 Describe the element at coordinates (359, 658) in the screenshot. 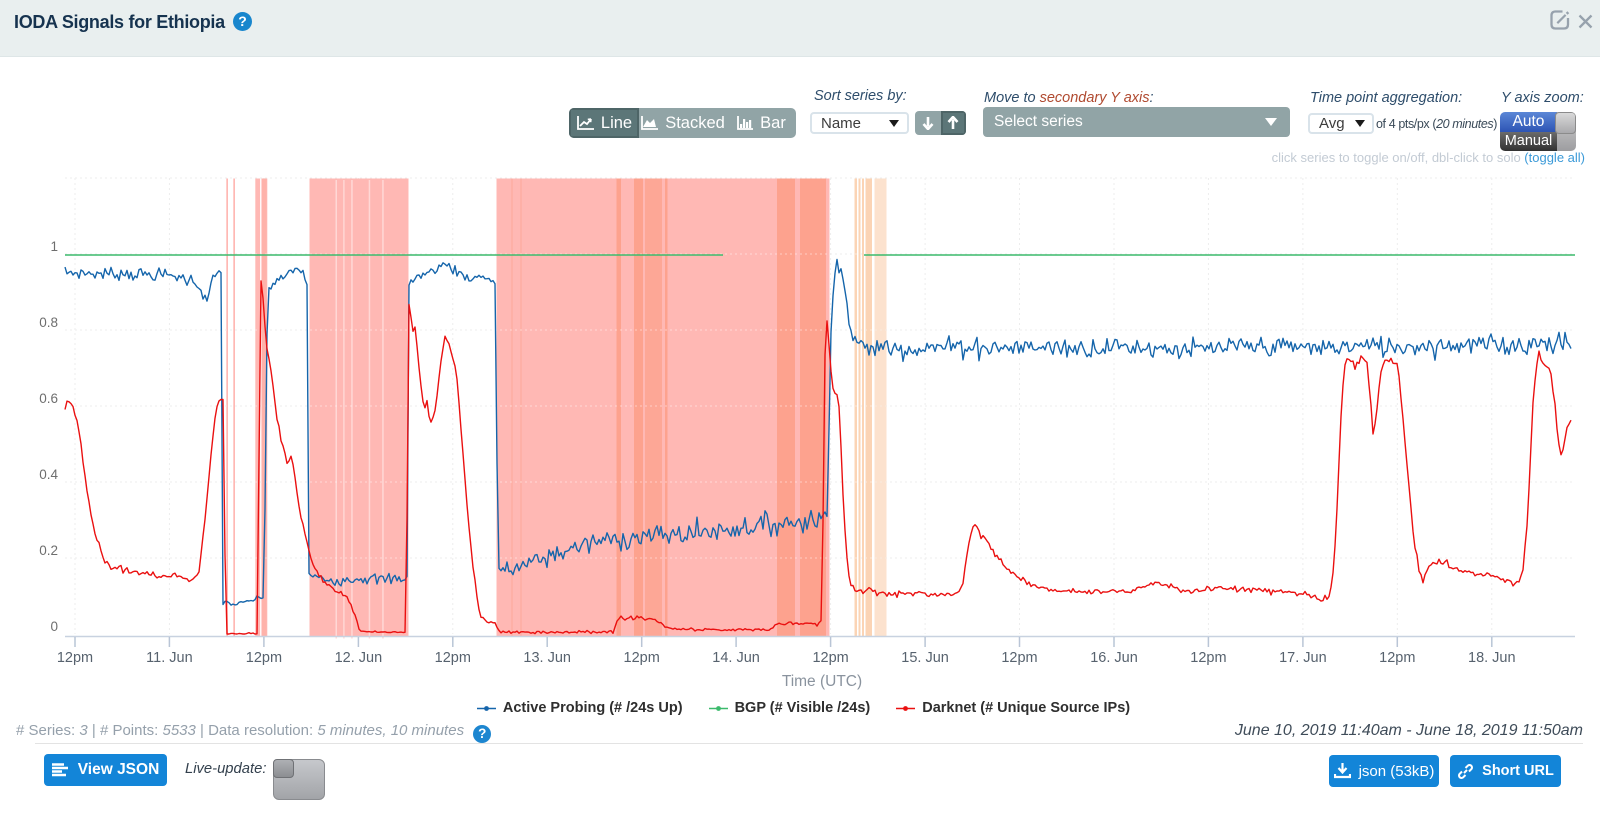

I see `svg-text: 12. Jun` at that location.